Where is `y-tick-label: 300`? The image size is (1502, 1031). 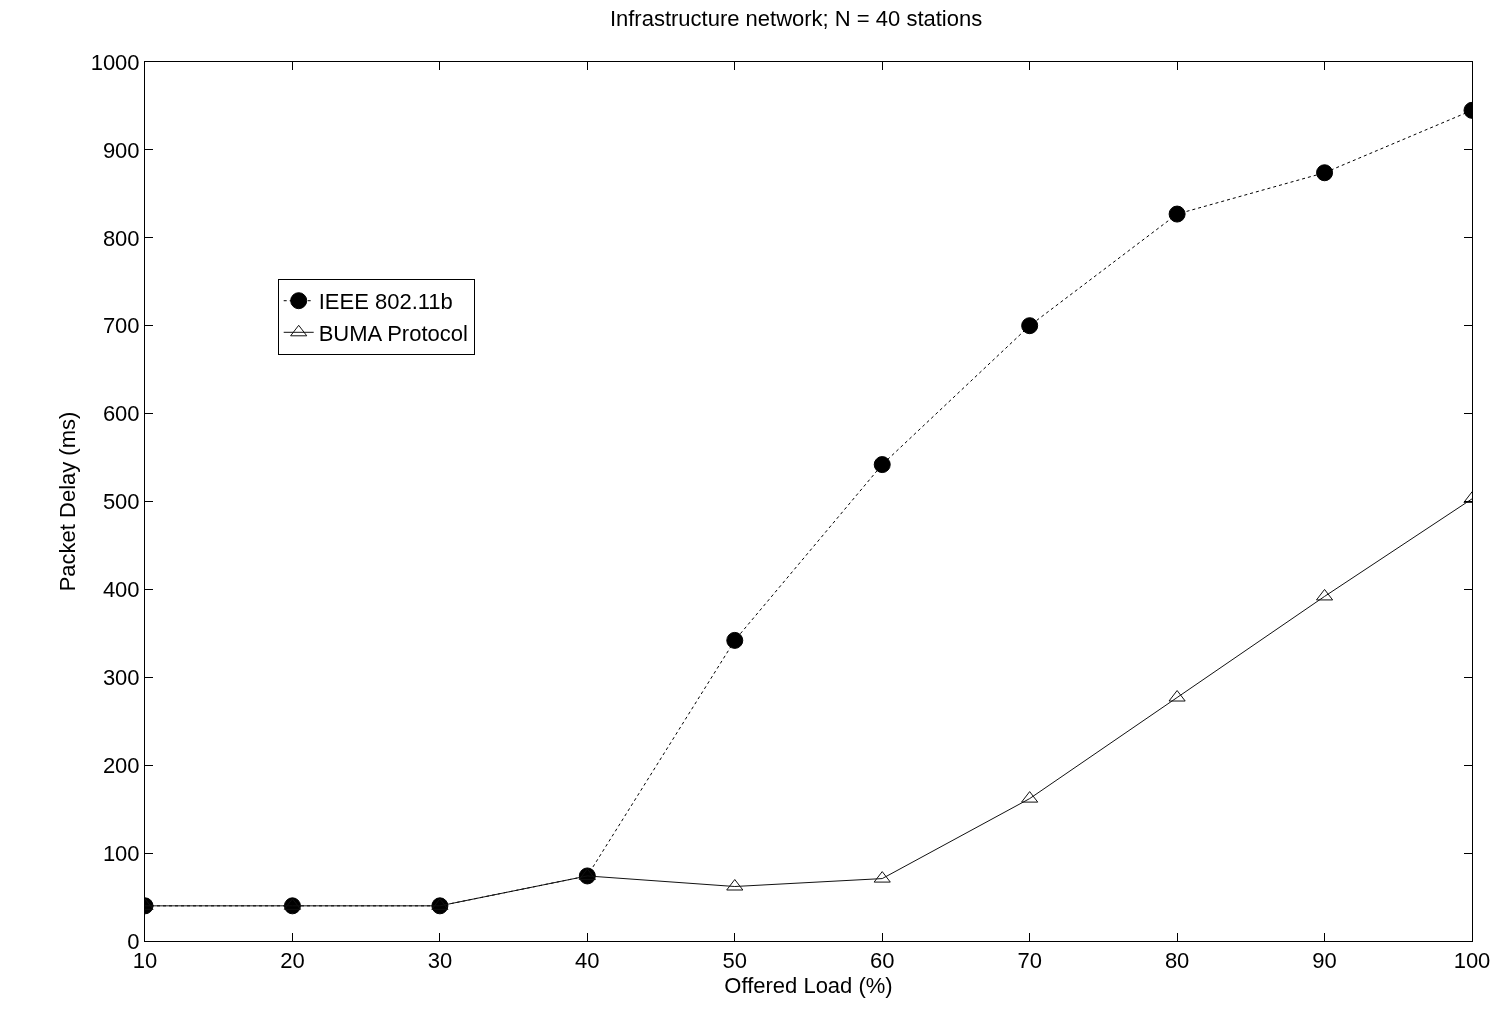 y-tick-label: 300 is located at coordinates (121, 677).